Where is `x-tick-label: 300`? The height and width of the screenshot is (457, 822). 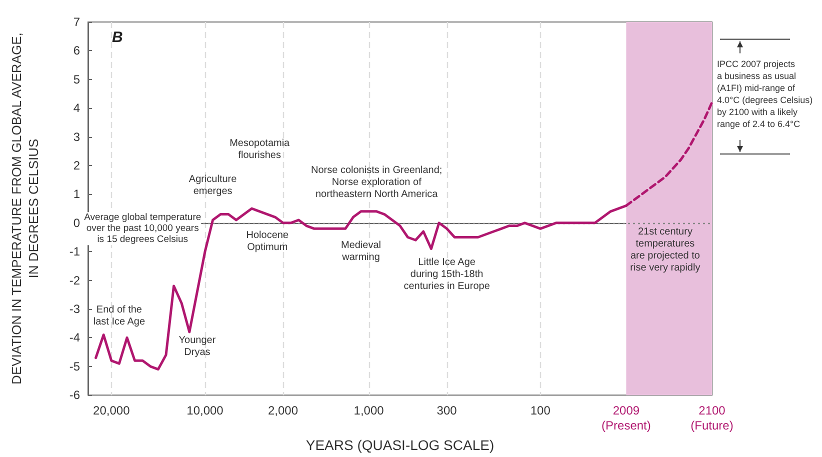 x-tick-label: 300 is located at coordinates (447, 411).